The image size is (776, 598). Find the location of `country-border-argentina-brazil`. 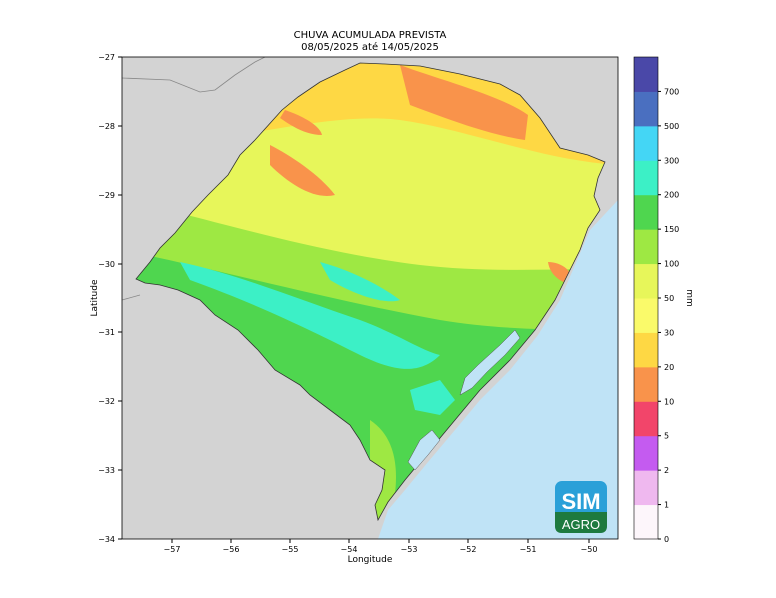

country-border-argentina-brazil is located at coordinates (194, 75).